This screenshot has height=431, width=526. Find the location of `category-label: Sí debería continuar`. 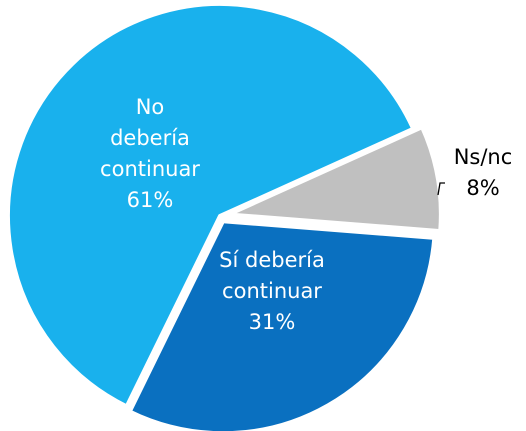

category-label: Sí debería continuar is located at coordinates (272, 275).